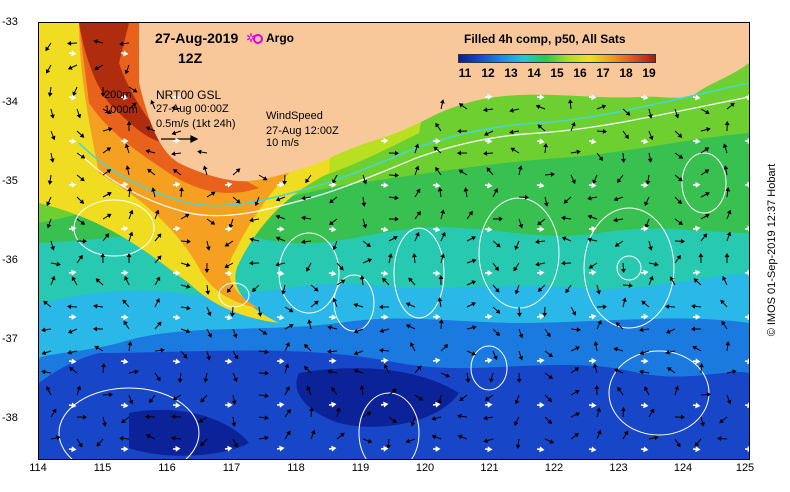 The width and height of the screenshot is (790, 492). What do you see at coordinates (190, 58) in the screenshot?
I see `time-title: 12Z` at bounding box center [190, 58].